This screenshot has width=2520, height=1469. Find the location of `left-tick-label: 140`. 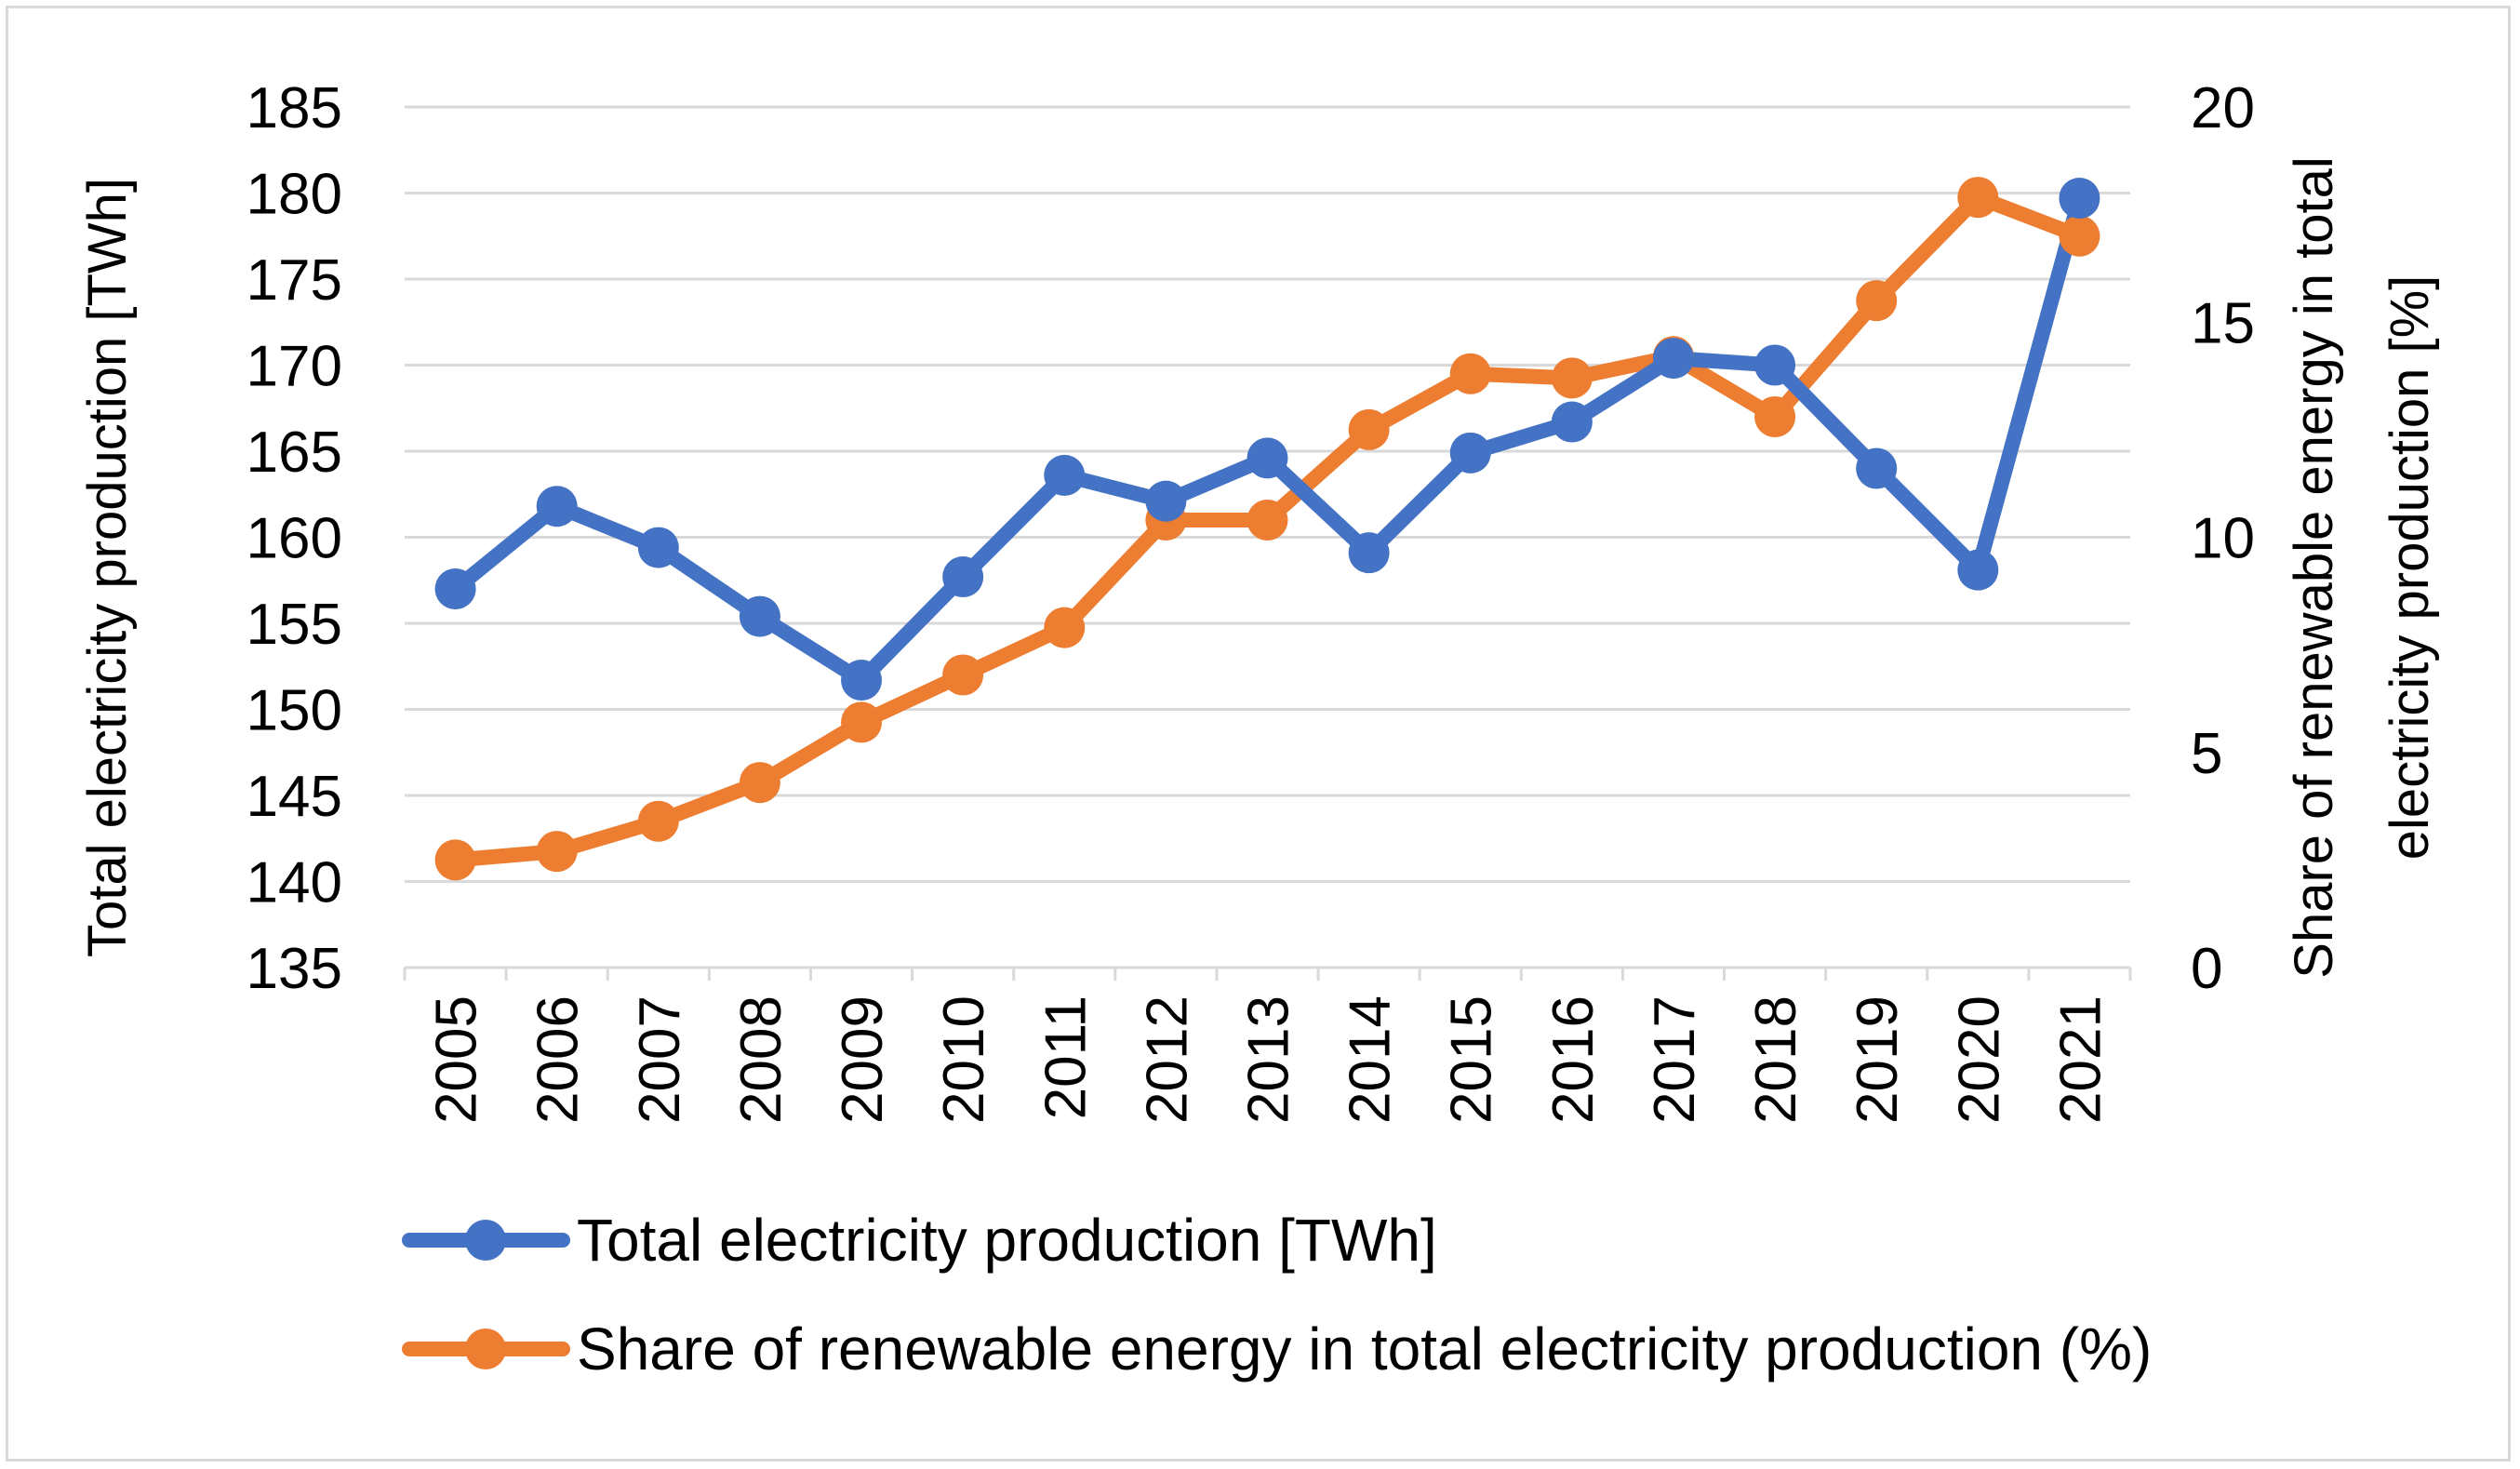

left-tick-label: 140 is located at coordinates (294, 883).